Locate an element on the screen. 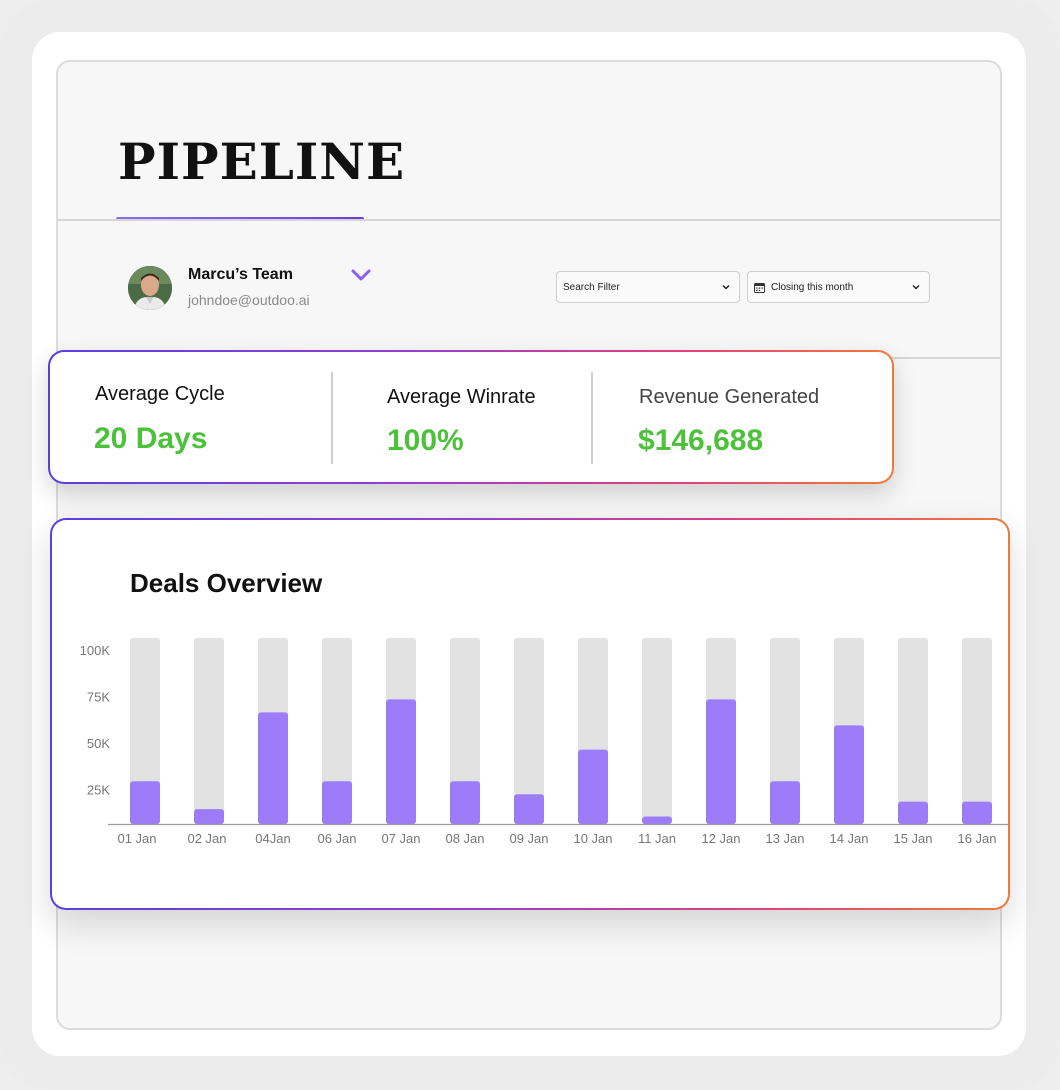  x-tick-label: 01 Jan is located at coordinates (136, 838).